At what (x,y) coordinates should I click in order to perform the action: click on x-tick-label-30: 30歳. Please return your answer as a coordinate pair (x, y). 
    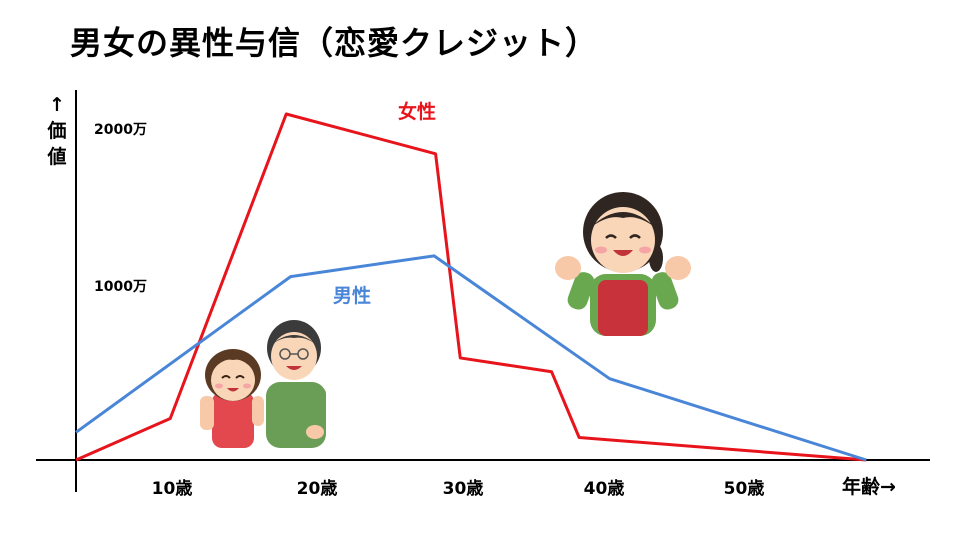
    Looking at the image, I should click on (463, 489).